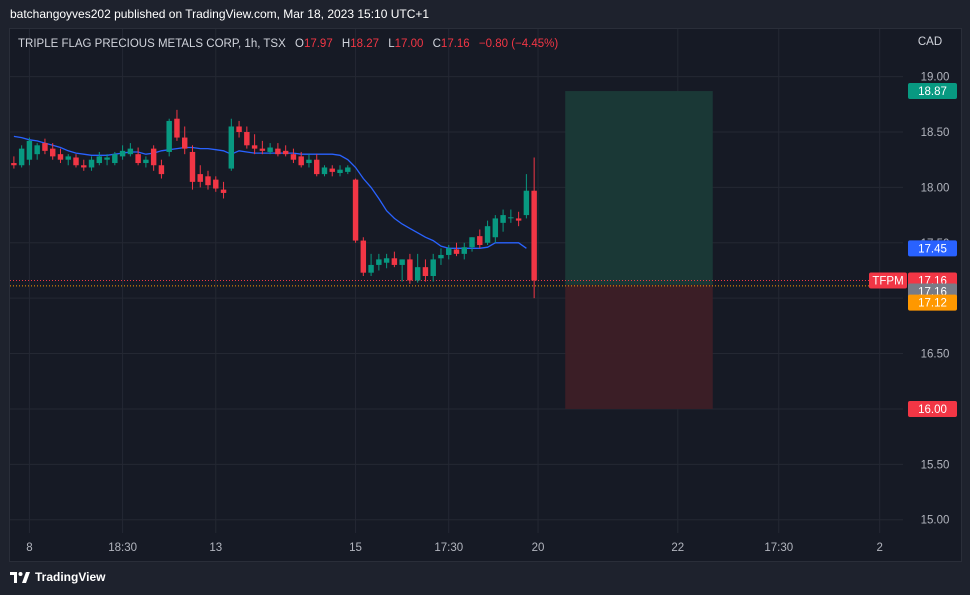  I want to click on legend-o-value: 17.97, so click(318, 44).